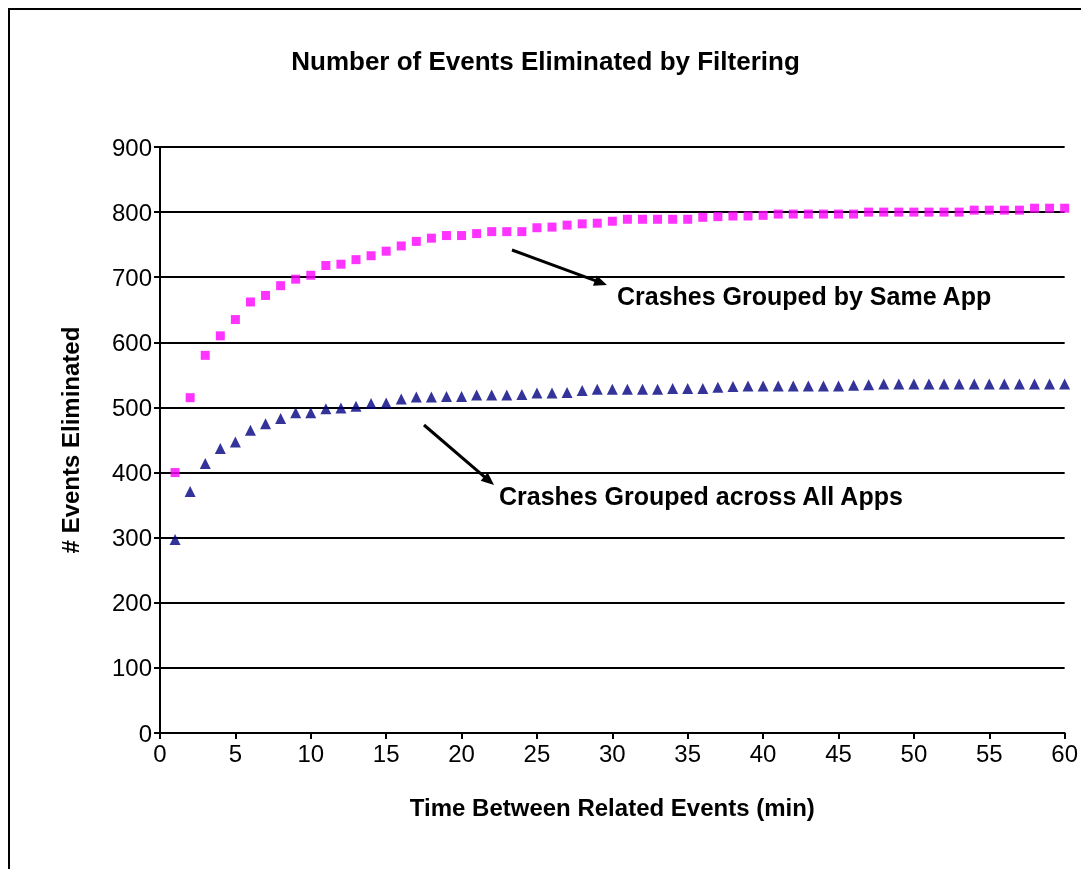  I want to click on y-tick-label: 400, so click(131, 473).